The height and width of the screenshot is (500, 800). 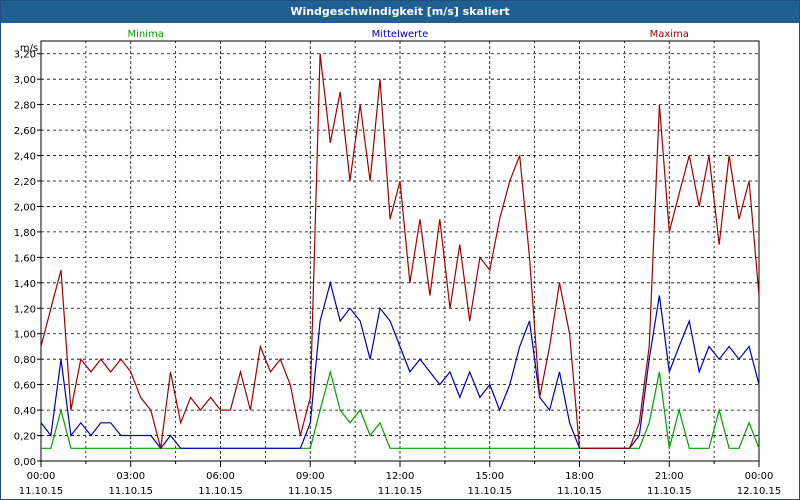 What do you see at coordinates (25, 309) in the screenshot?
I see `y-tick-label: 1,20` at bounding box center [25, 309].